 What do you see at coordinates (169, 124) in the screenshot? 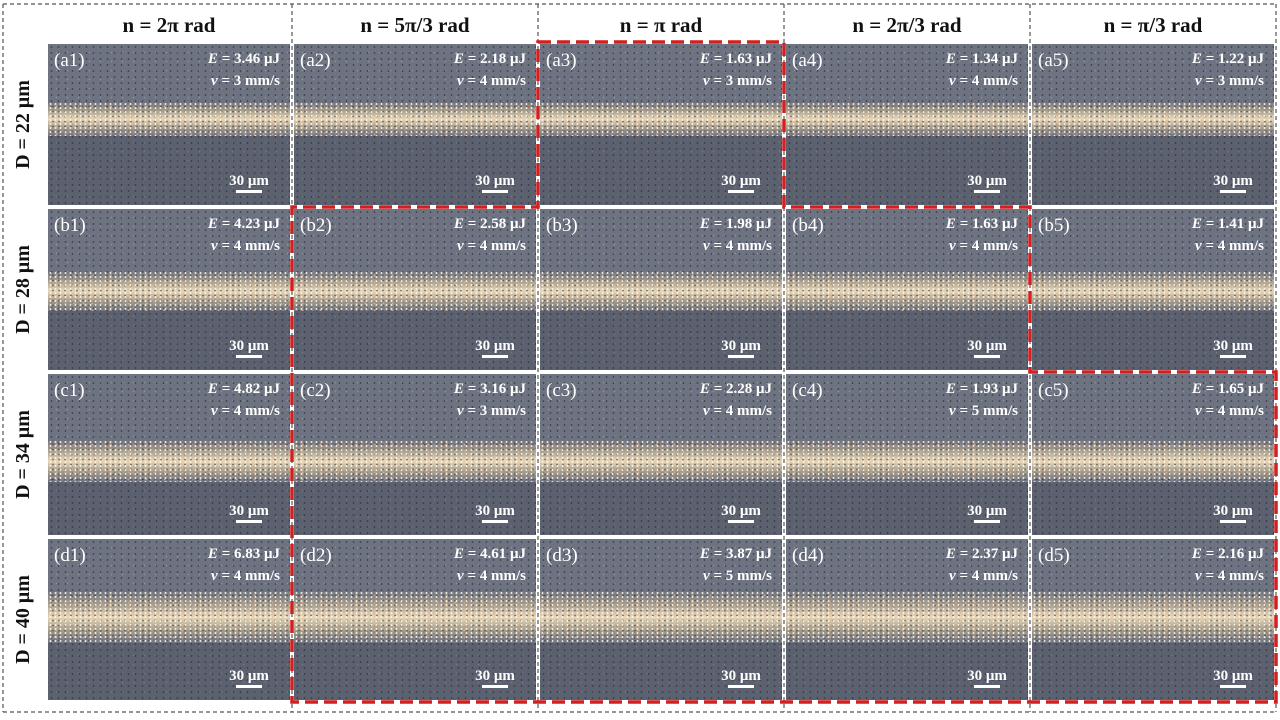
I see `micrograph-panel: (a1) E = 3.46 μJ v = 3 mm/s 30 μm` at bounding box center [169, 124].